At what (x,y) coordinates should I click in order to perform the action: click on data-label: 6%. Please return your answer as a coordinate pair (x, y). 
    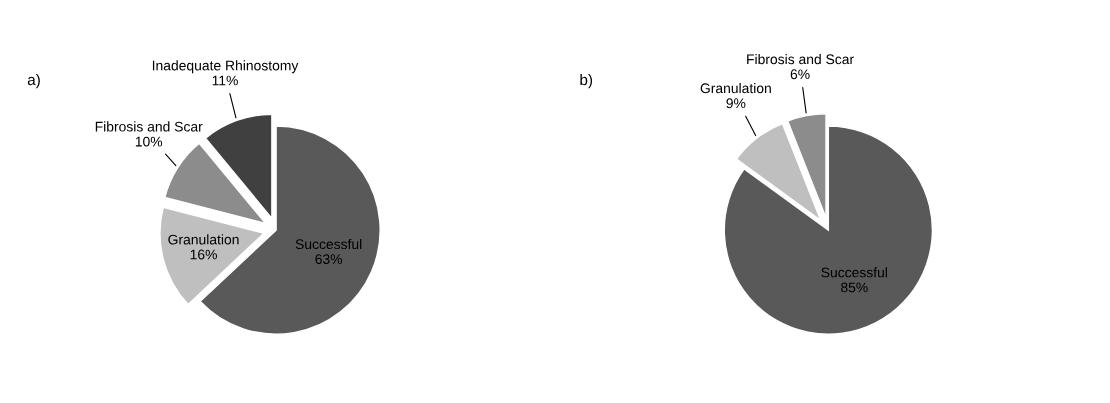
    Looking at the image, I should click on (800, 74).